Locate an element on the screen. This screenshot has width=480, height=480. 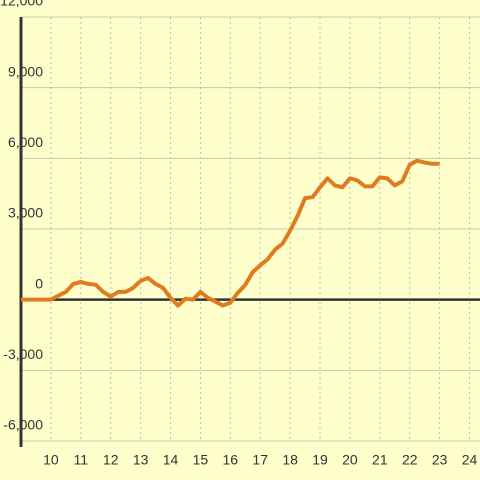
x-tick-label: 20 is located at coordinates (350, 460).